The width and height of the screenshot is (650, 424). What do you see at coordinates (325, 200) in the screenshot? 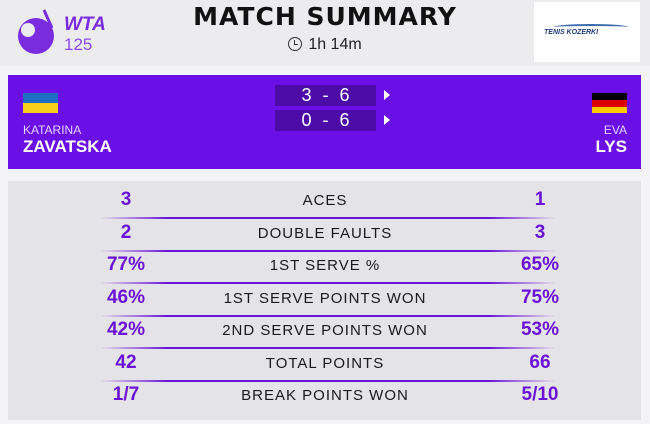
I see `stat-label: ACES` at bounding box center [325, 200].